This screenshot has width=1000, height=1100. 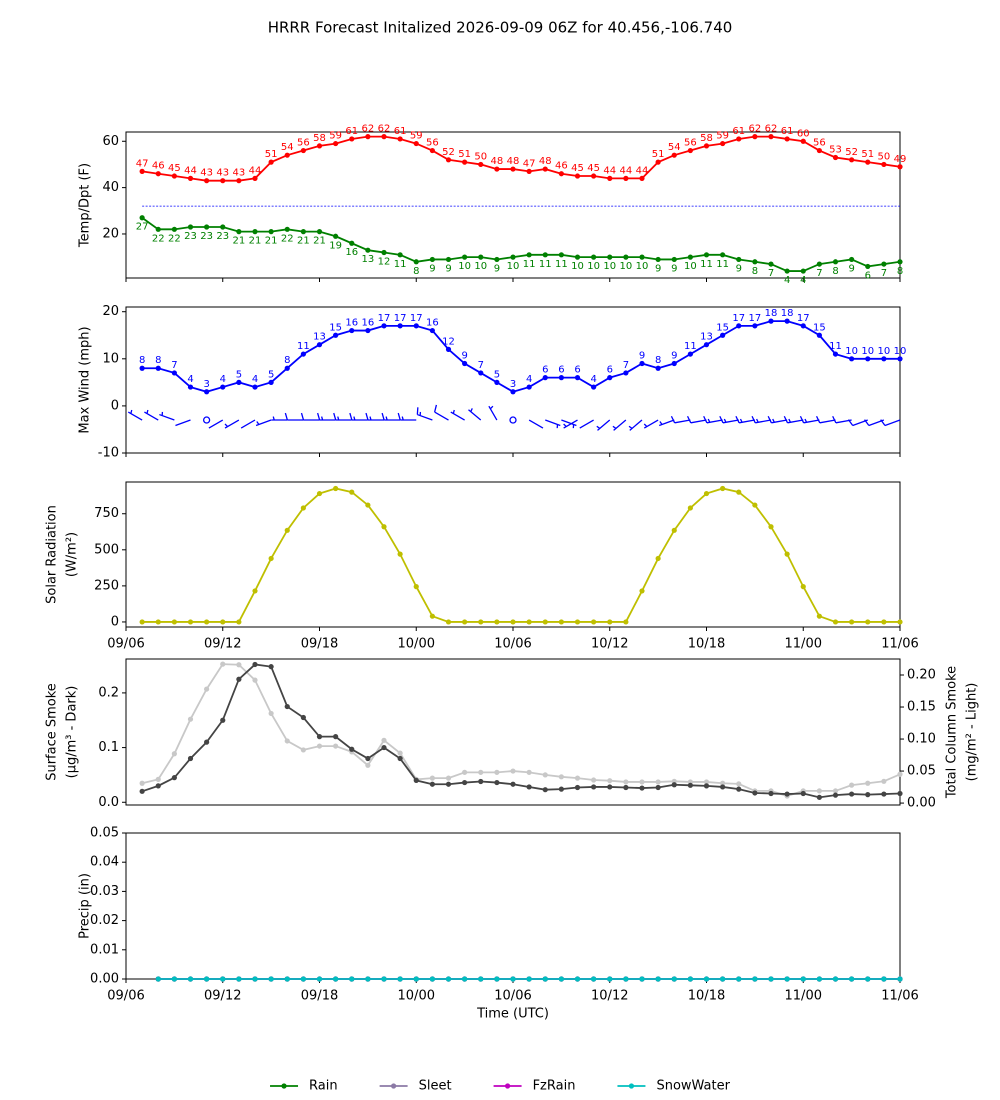 I want to click on data-label: 18, so click(x=771, y=313).